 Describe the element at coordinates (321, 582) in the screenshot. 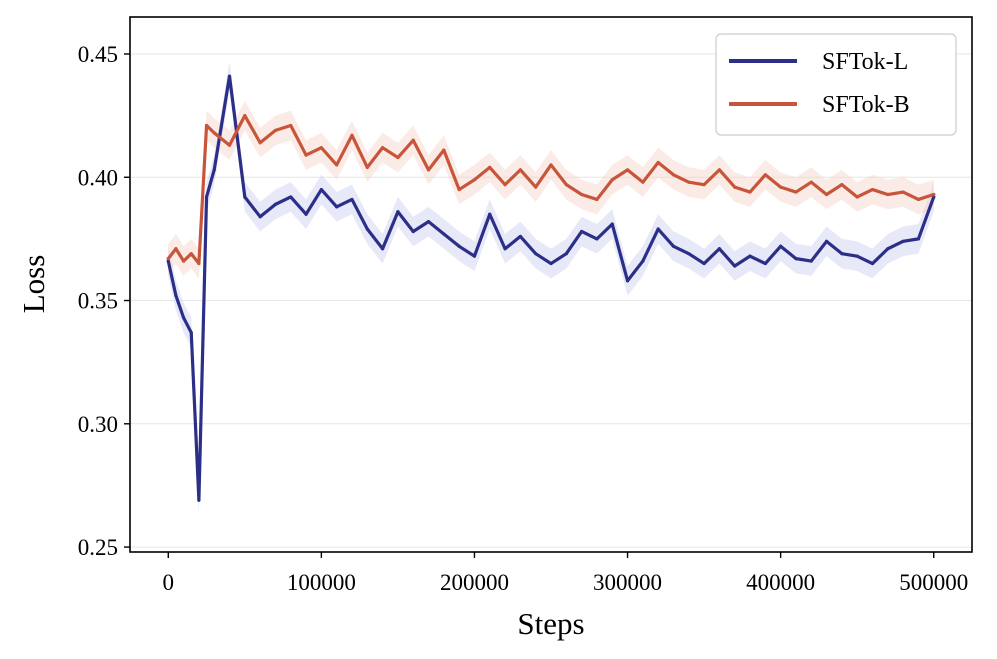

I see `x-tick-label-1: 100000` at that location.